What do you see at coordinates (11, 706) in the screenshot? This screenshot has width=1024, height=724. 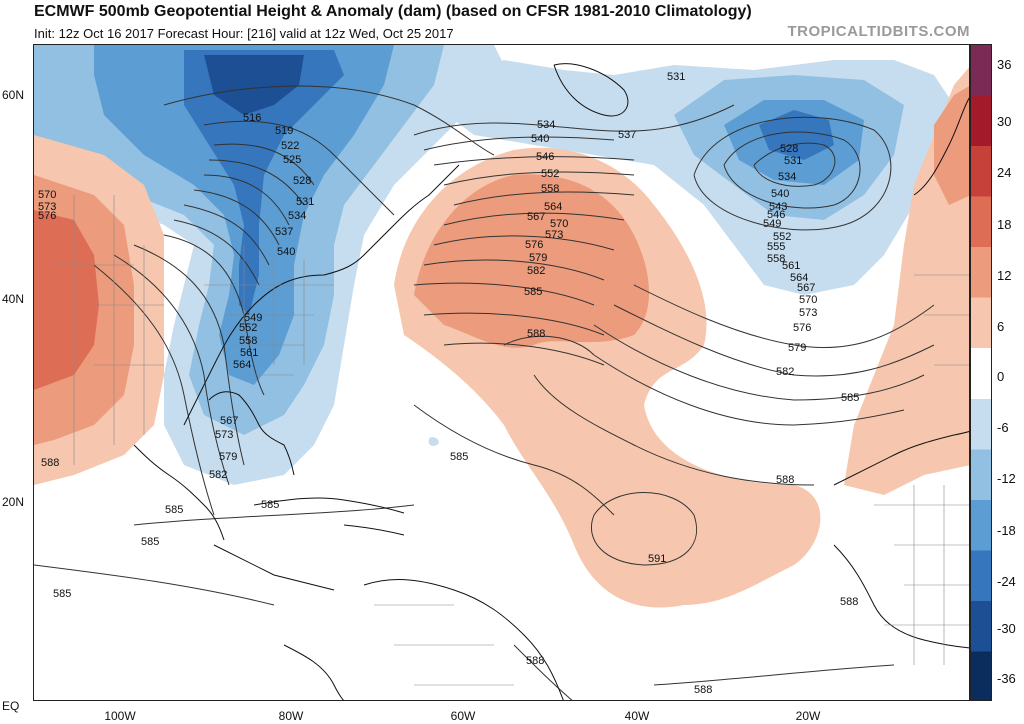 I see `lat-label-eq: EQ` at bounding box center [11, 706].